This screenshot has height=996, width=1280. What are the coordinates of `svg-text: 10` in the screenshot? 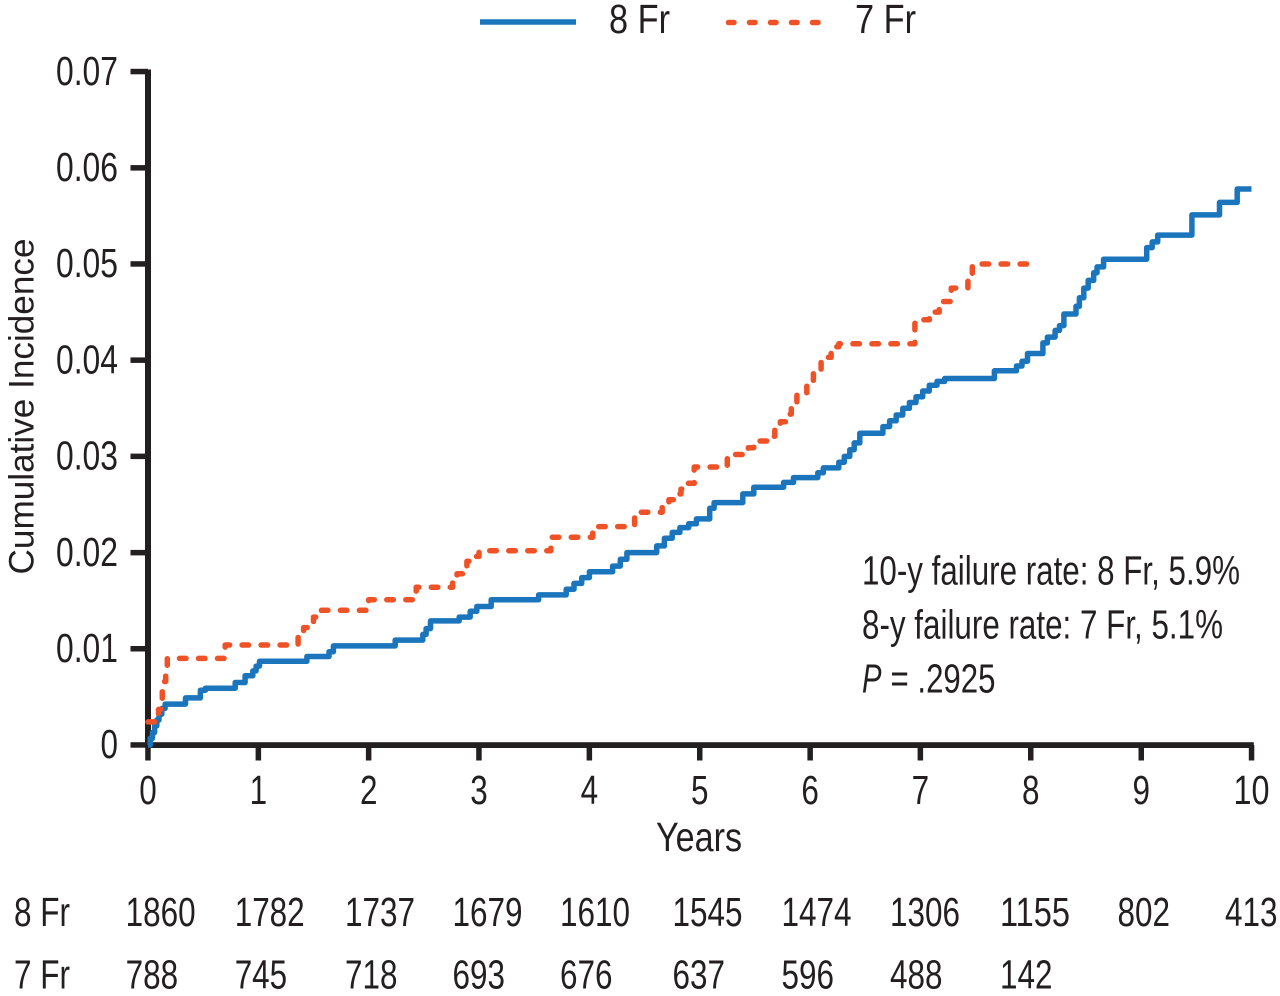 It's located at (1252, 790).